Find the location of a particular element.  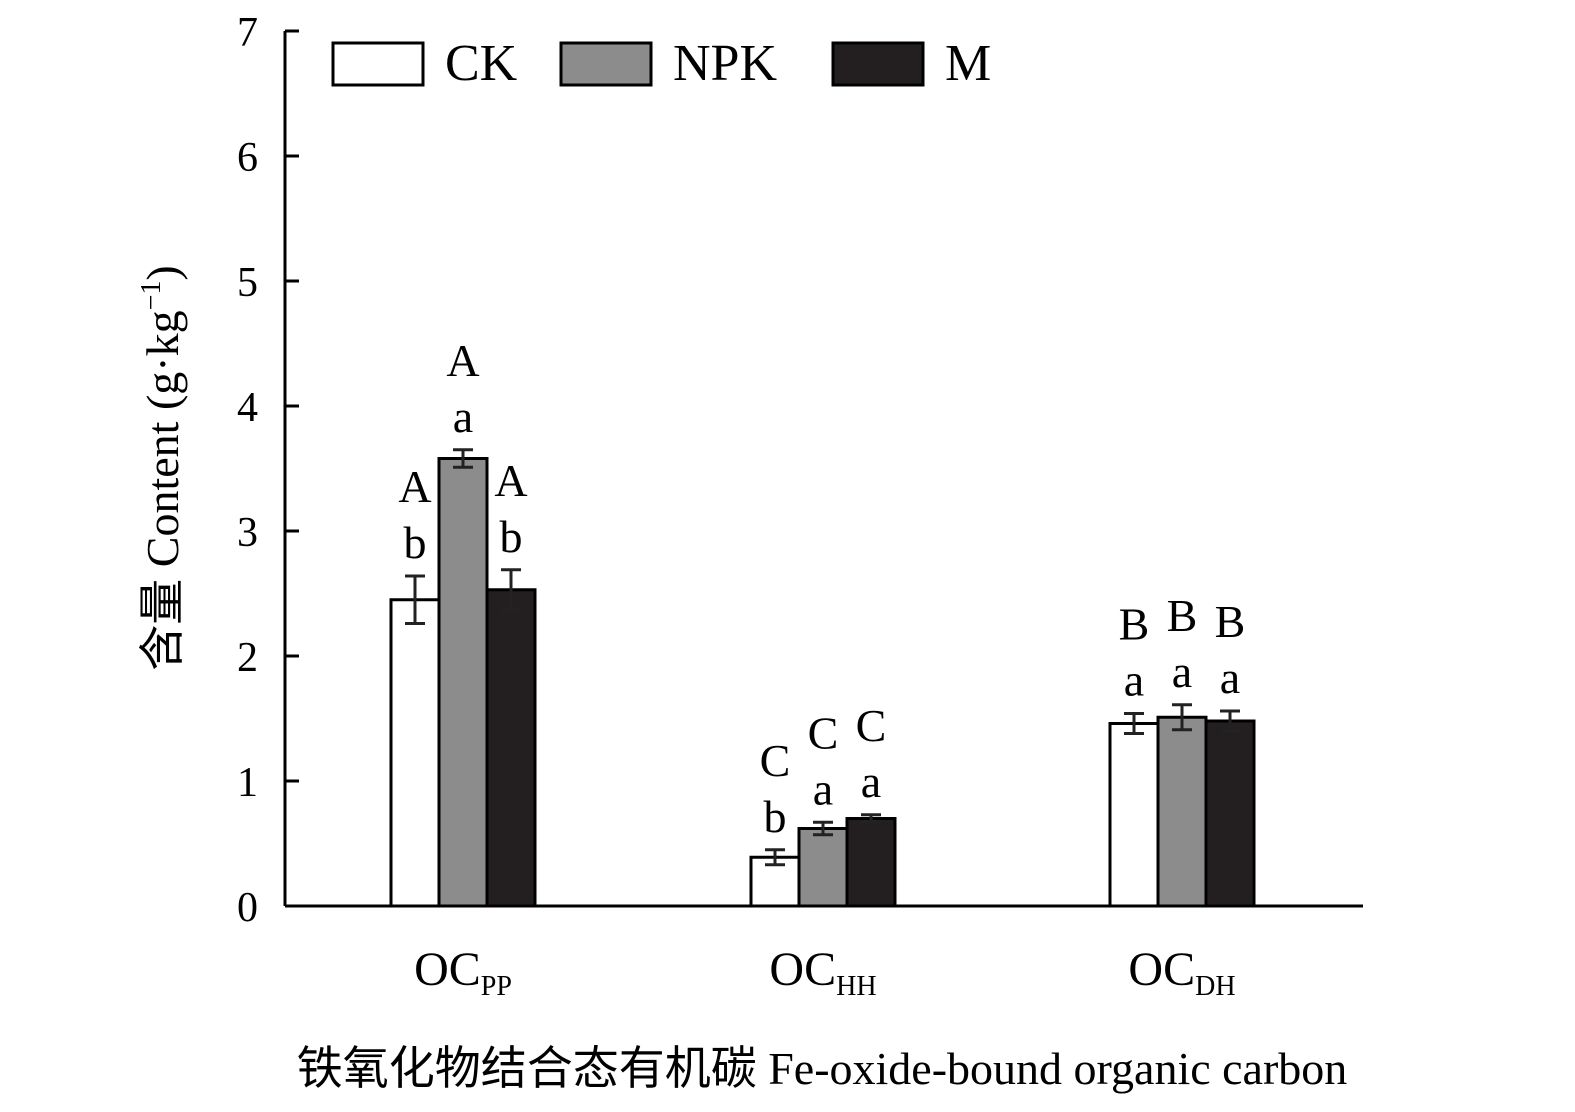

x-category-label-subscript: DH is located at coordinates (1215, 986).